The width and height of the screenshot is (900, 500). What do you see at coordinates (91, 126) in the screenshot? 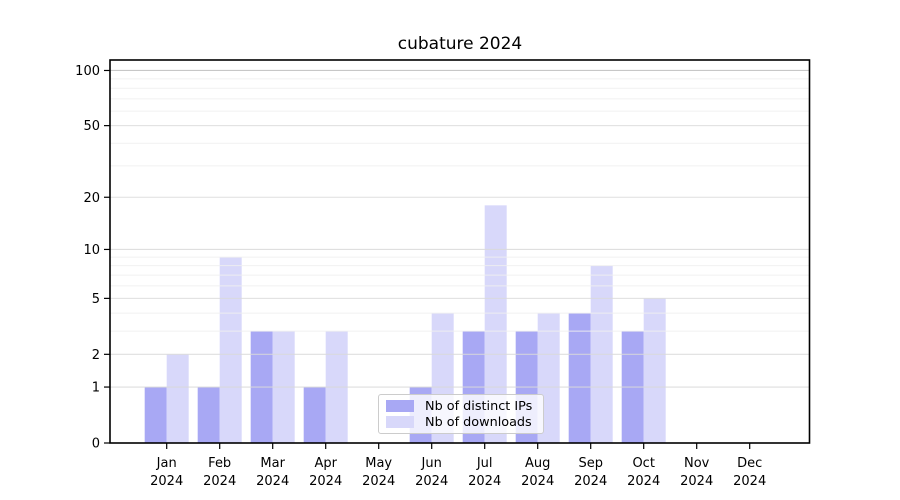
I see `y-tick-label-50: 50` at bounding box center [91, 126].